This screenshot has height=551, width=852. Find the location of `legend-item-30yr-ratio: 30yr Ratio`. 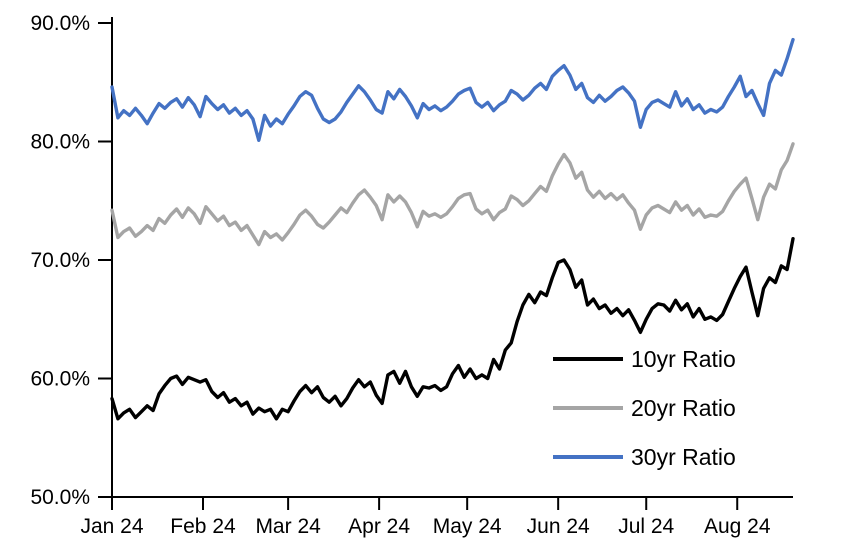

legend-item-30yr-ratio: 30yr Ratio is located at coordinates (644, 457).